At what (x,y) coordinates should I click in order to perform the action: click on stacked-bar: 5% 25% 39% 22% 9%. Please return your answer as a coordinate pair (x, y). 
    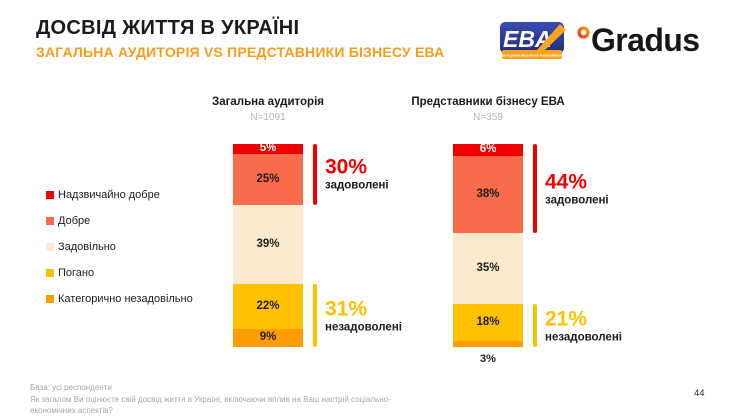
    Looking at the image, I should click on (268, 244).